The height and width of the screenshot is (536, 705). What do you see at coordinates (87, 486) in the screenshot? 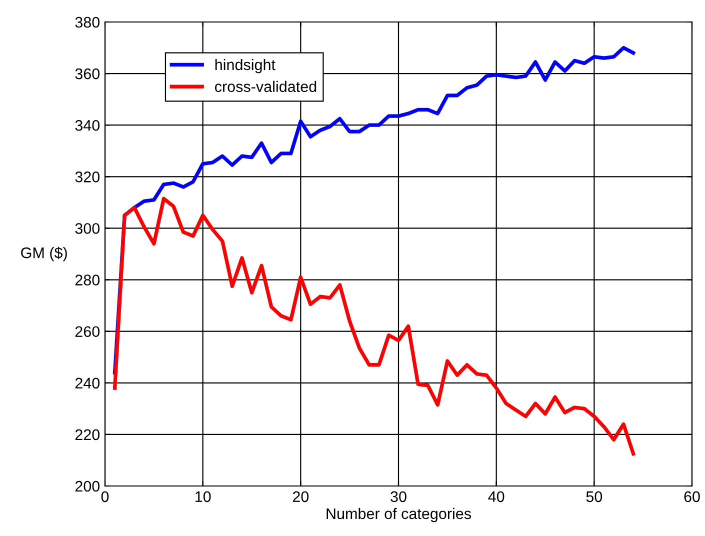
I see `y-tick-label: 200` at bounding box center [87, 486].